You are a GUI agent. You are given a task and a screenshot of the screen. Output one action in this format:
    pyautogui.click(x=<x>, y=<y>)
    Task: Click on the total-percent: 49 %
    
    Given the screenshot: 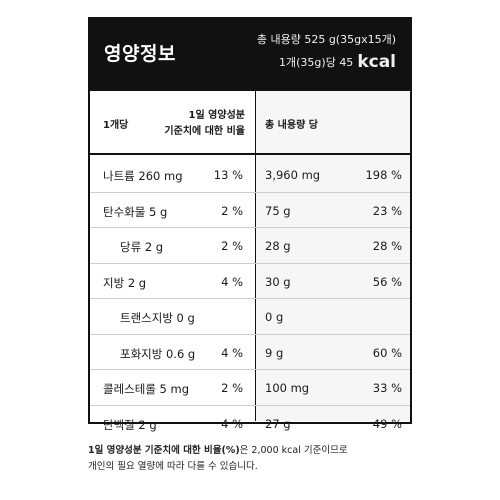 What is the action you would take?
    pyautogui.click(x=387, y=423)
    